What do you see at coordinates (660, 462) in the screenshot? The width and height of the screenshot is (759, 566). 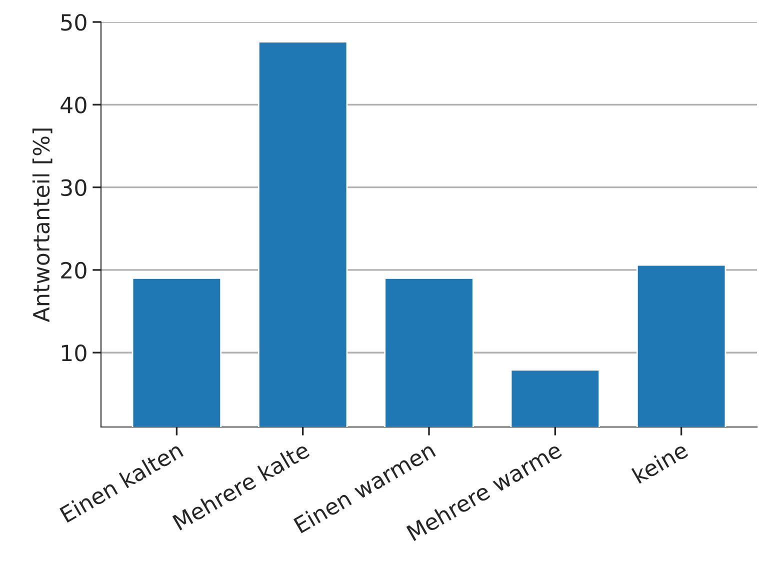 I see `x-tick-label: keine` at bounding box center [660, 462].